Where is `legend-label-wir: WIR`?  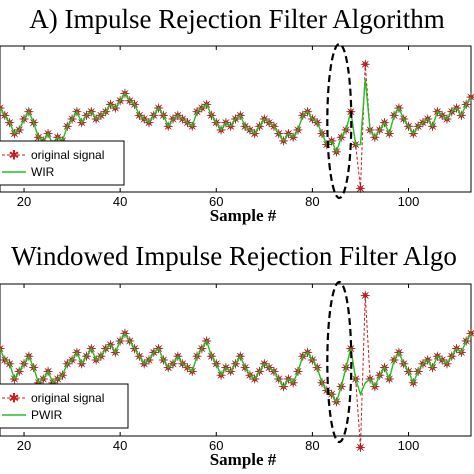 legend-label-wir: WIR is located at coordinates (43, 172).